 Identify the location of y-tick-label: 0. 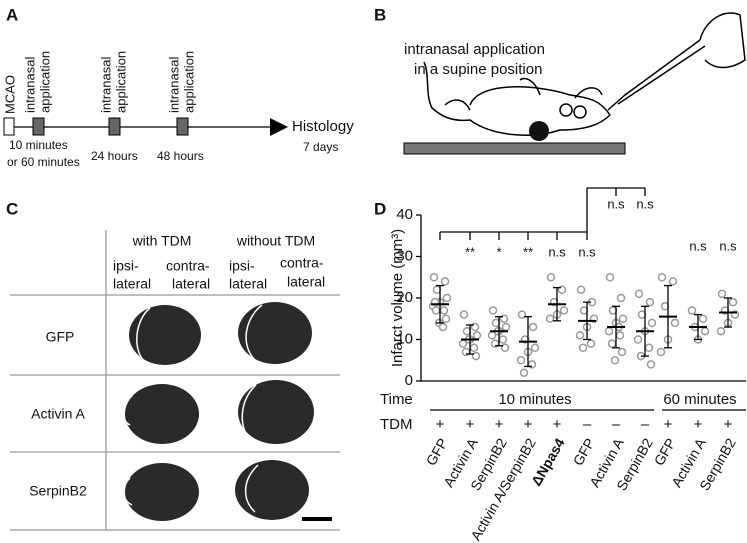
(409, 380).